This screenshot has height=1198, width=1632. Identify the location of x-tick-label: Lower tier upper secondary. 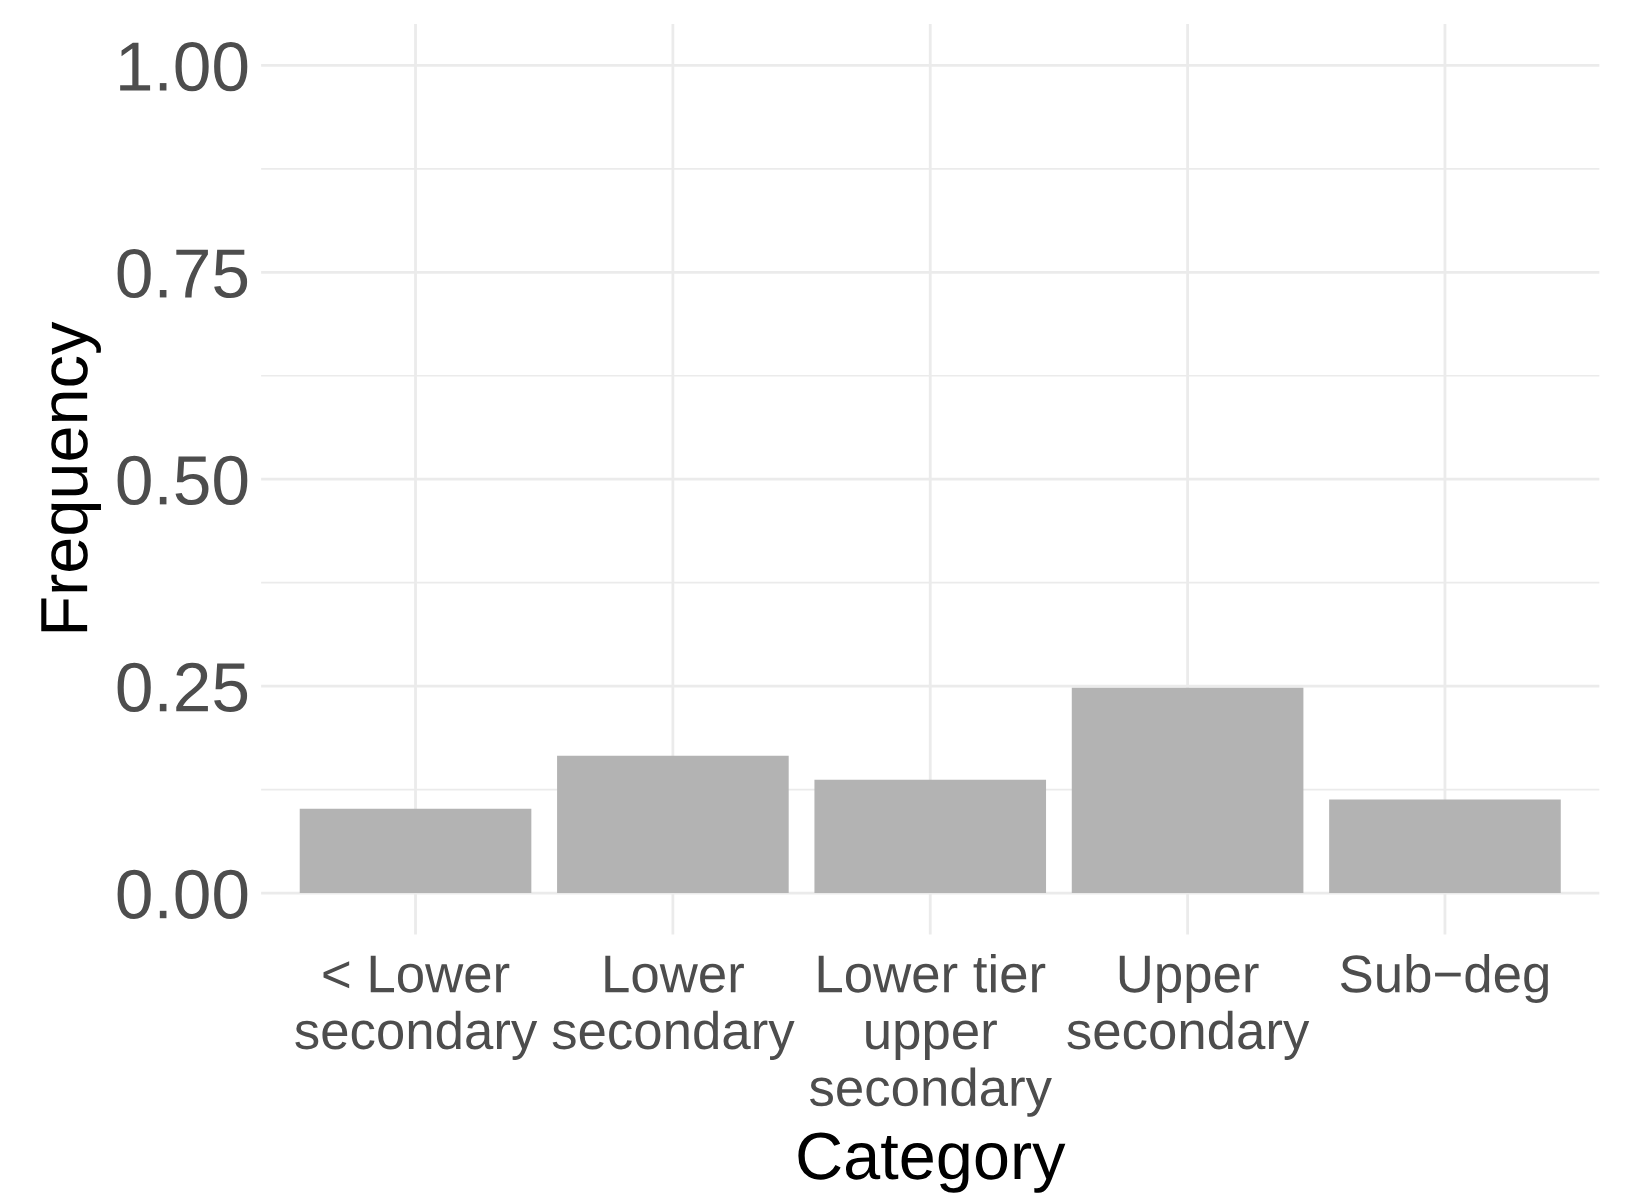
(930, 1035).